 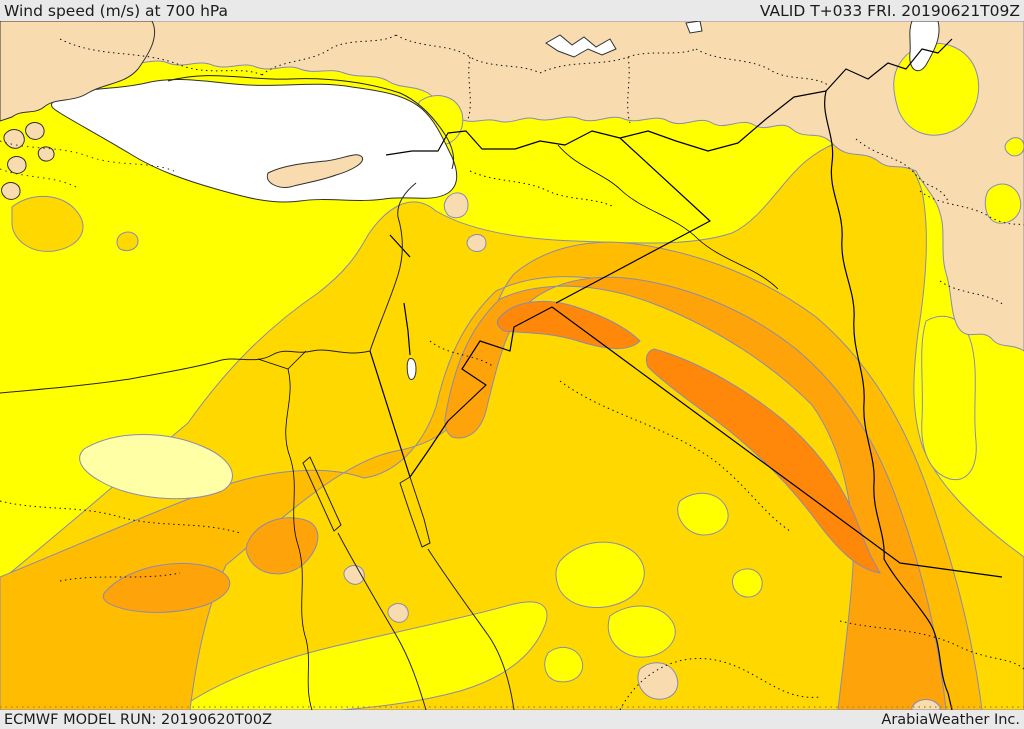 What do you see at coordinates (156, 467) in the screenshot?
I see `contour-region-pale-streak` at bounding box center [156, 467].